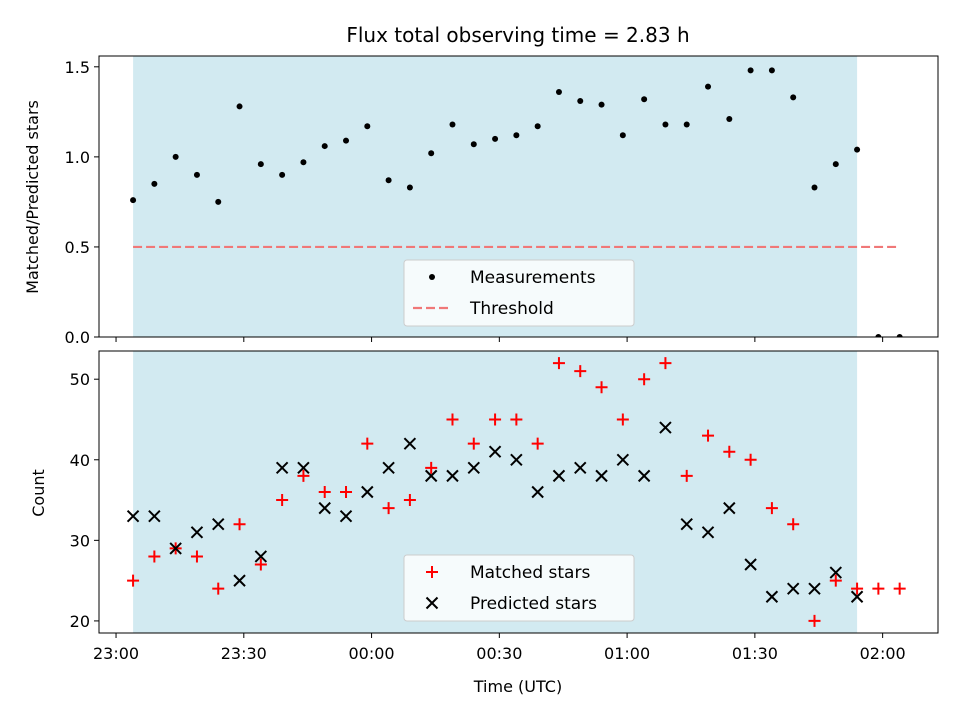 The width and height of the screenshot is (960, 720). Describe the element at coordinates (530, 573) in the screenshot. I see `legend-label: Matched stars` at that location.